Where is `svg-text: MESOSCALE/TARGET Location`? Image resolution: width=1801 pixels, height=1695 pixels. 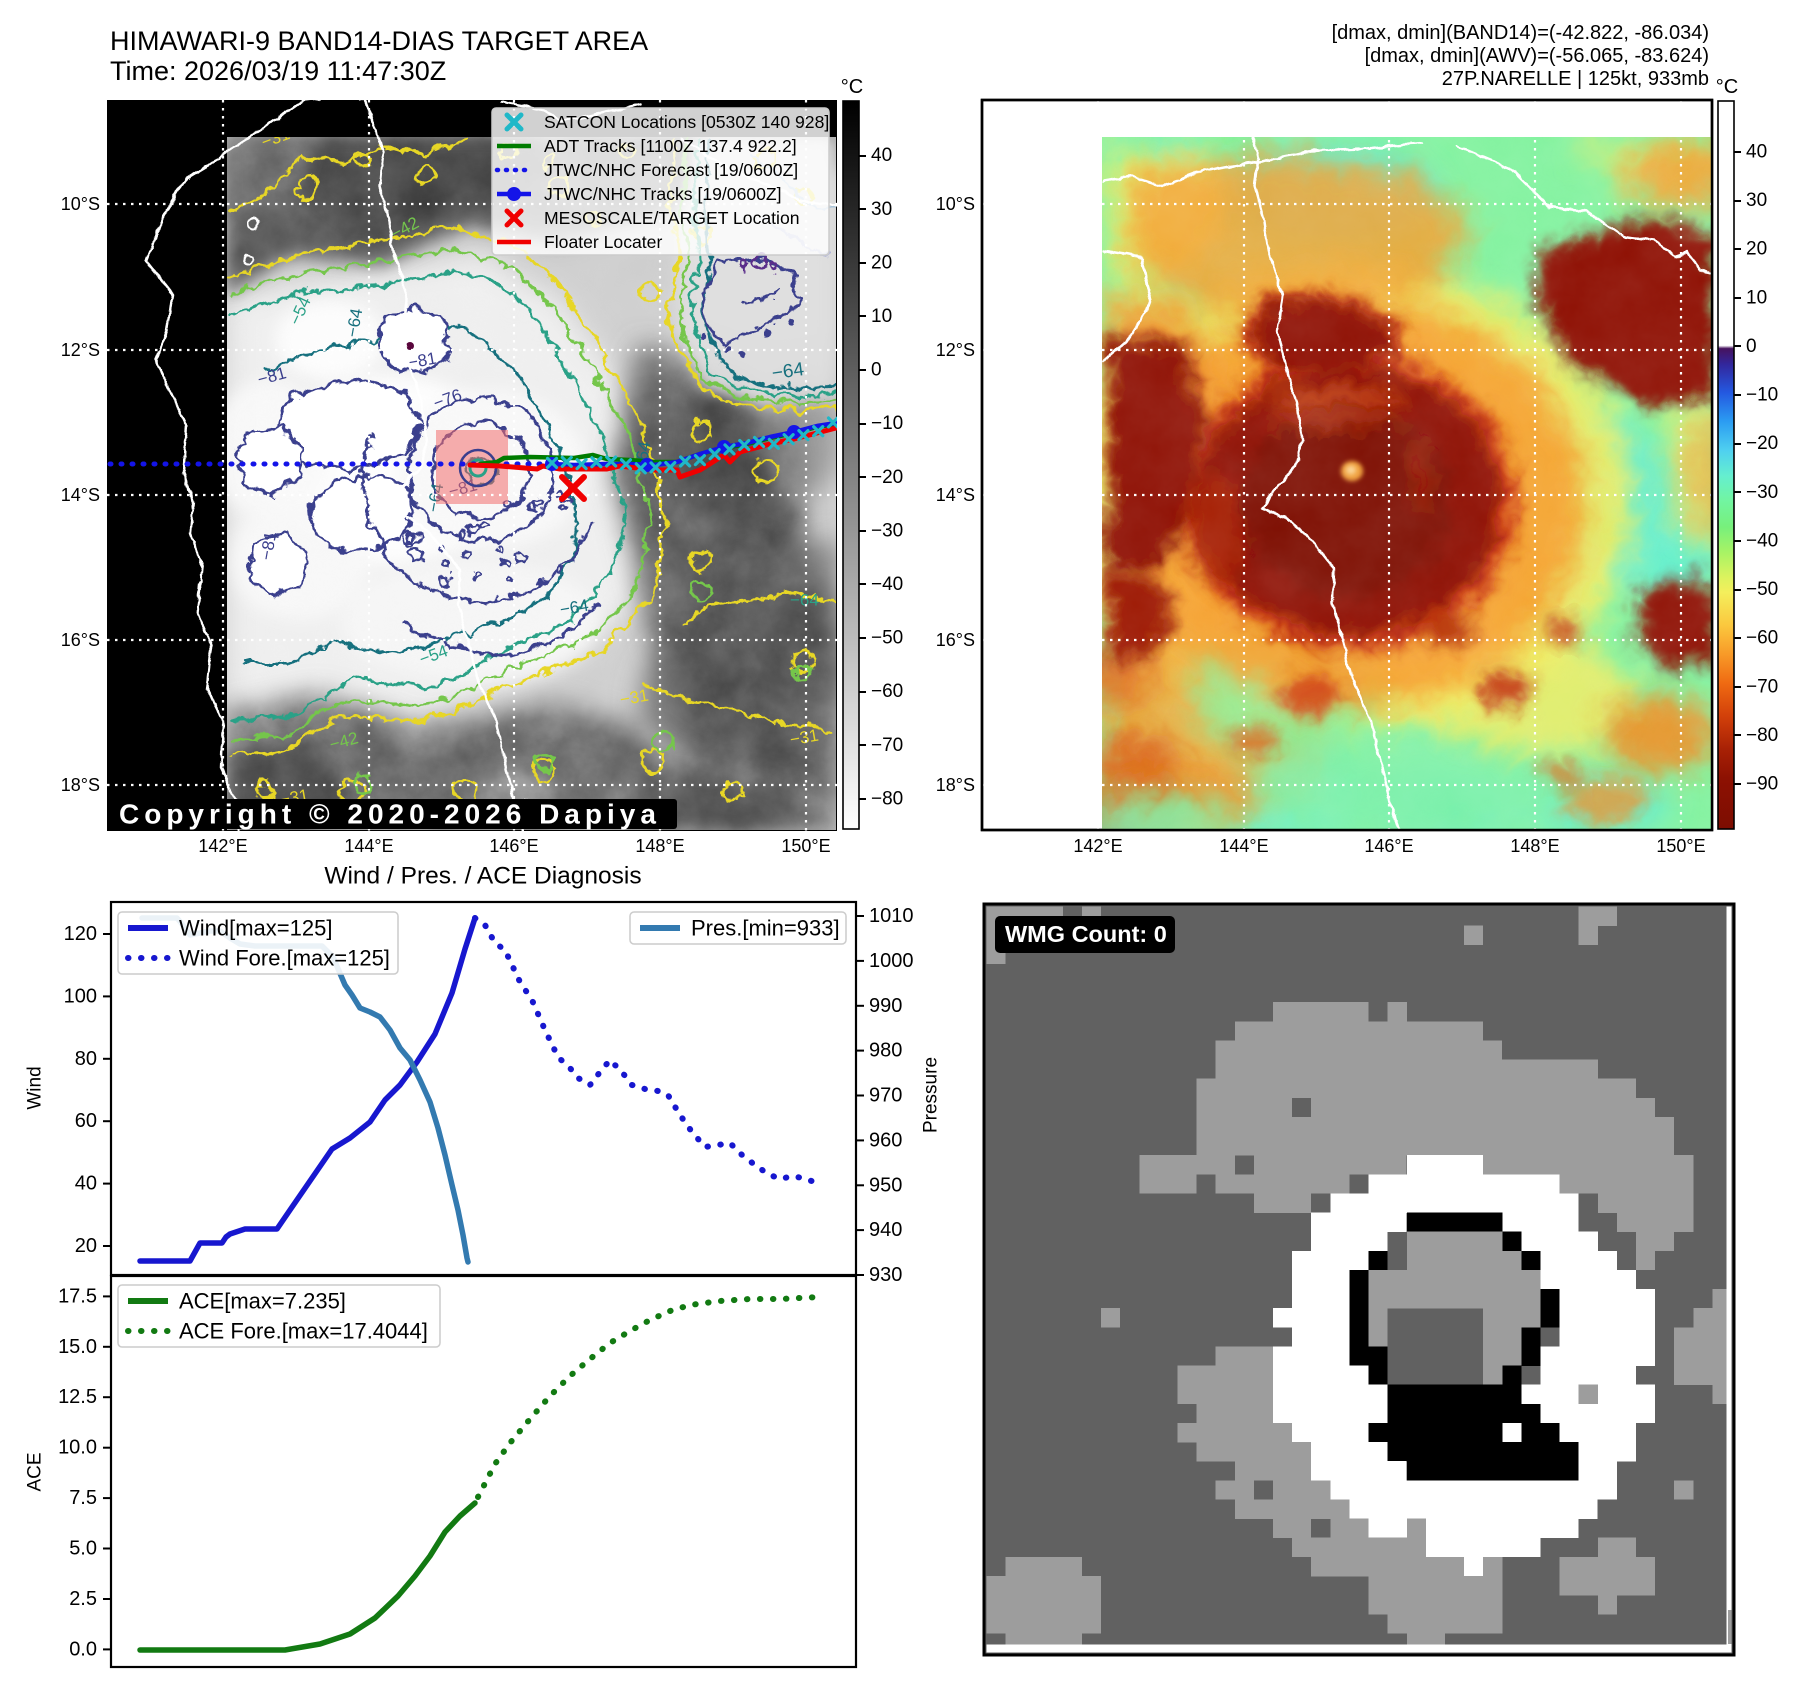
svg-text: MESOSCALE/TARGET Location is located at coordinates (672, 218).